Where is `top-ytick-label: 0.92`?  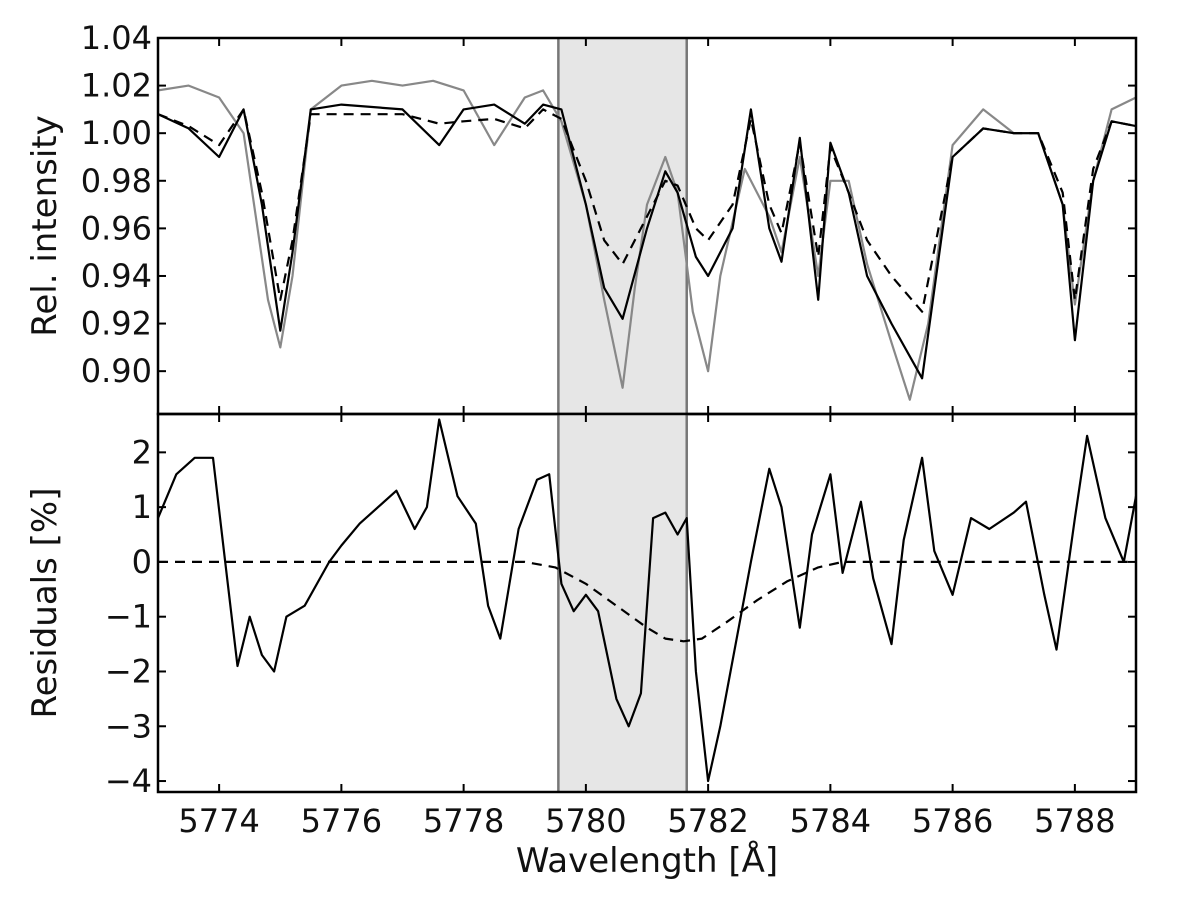
top-ytick-label: 0.92 is located at coordinates (116, 324).